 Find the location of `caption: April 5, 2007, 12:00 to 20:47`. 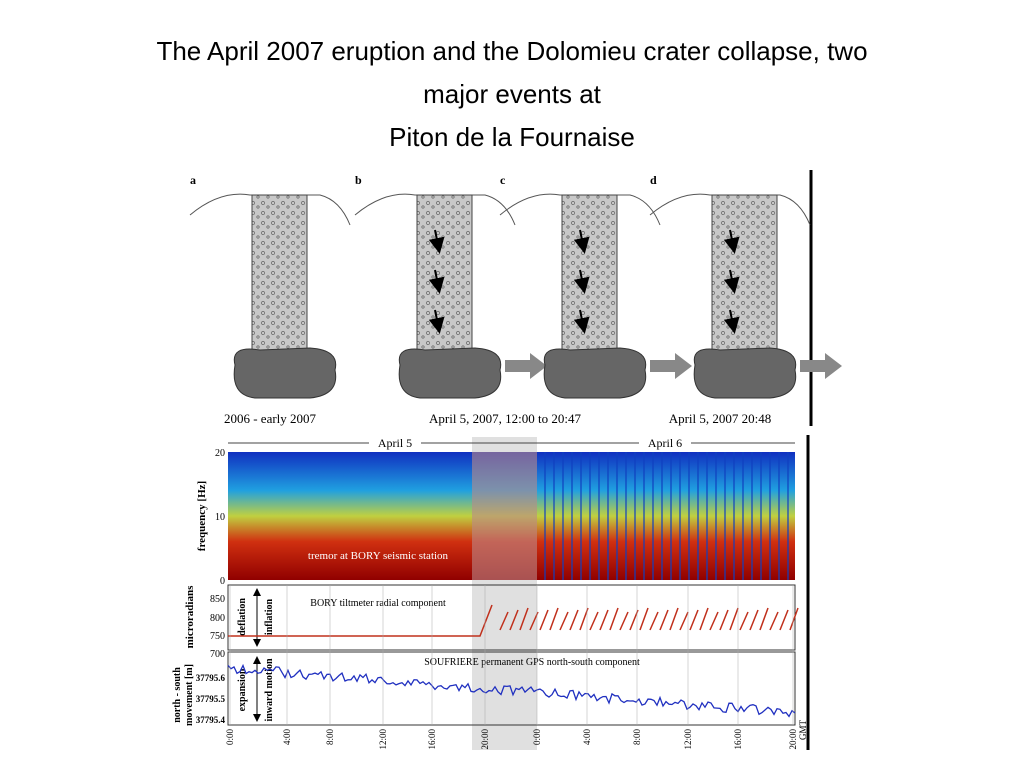

caption: April 5, 2007, 12:00 to 20:47 is located at coordinates (505, 418).